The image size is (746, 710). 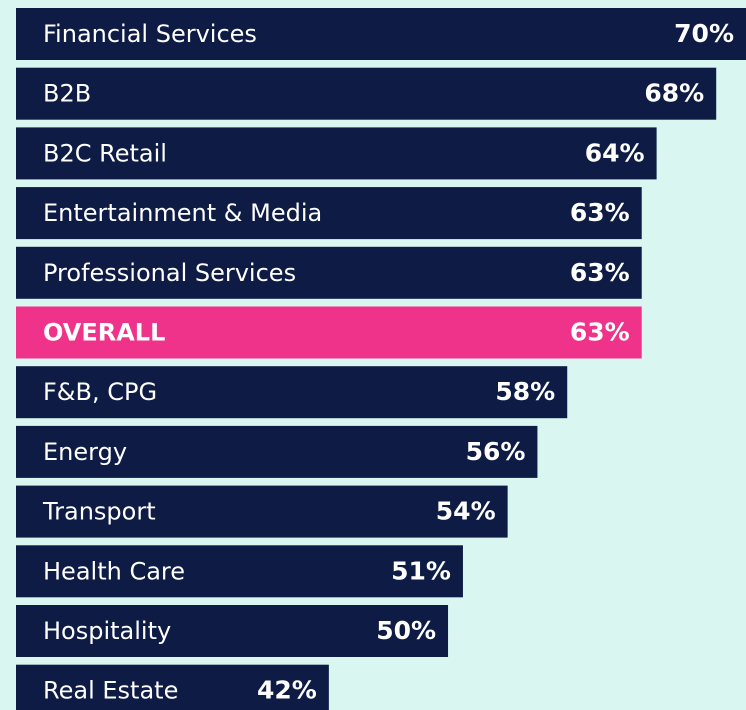 I want to click on category-label: Financial Services, so click(x=150, y=34).